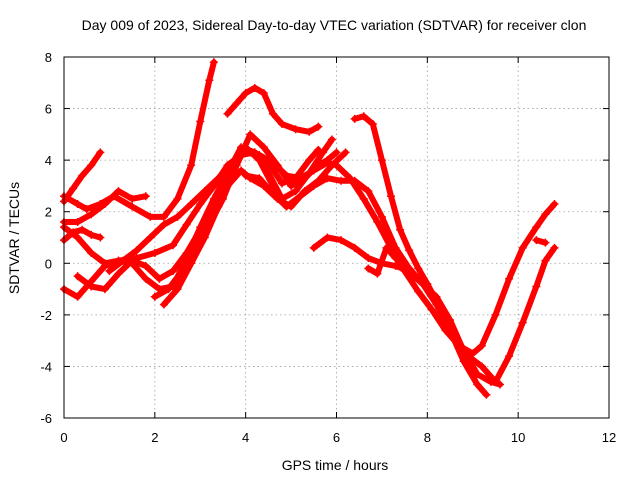  I want to click on x-tick-label: 0, so click(63, 437).